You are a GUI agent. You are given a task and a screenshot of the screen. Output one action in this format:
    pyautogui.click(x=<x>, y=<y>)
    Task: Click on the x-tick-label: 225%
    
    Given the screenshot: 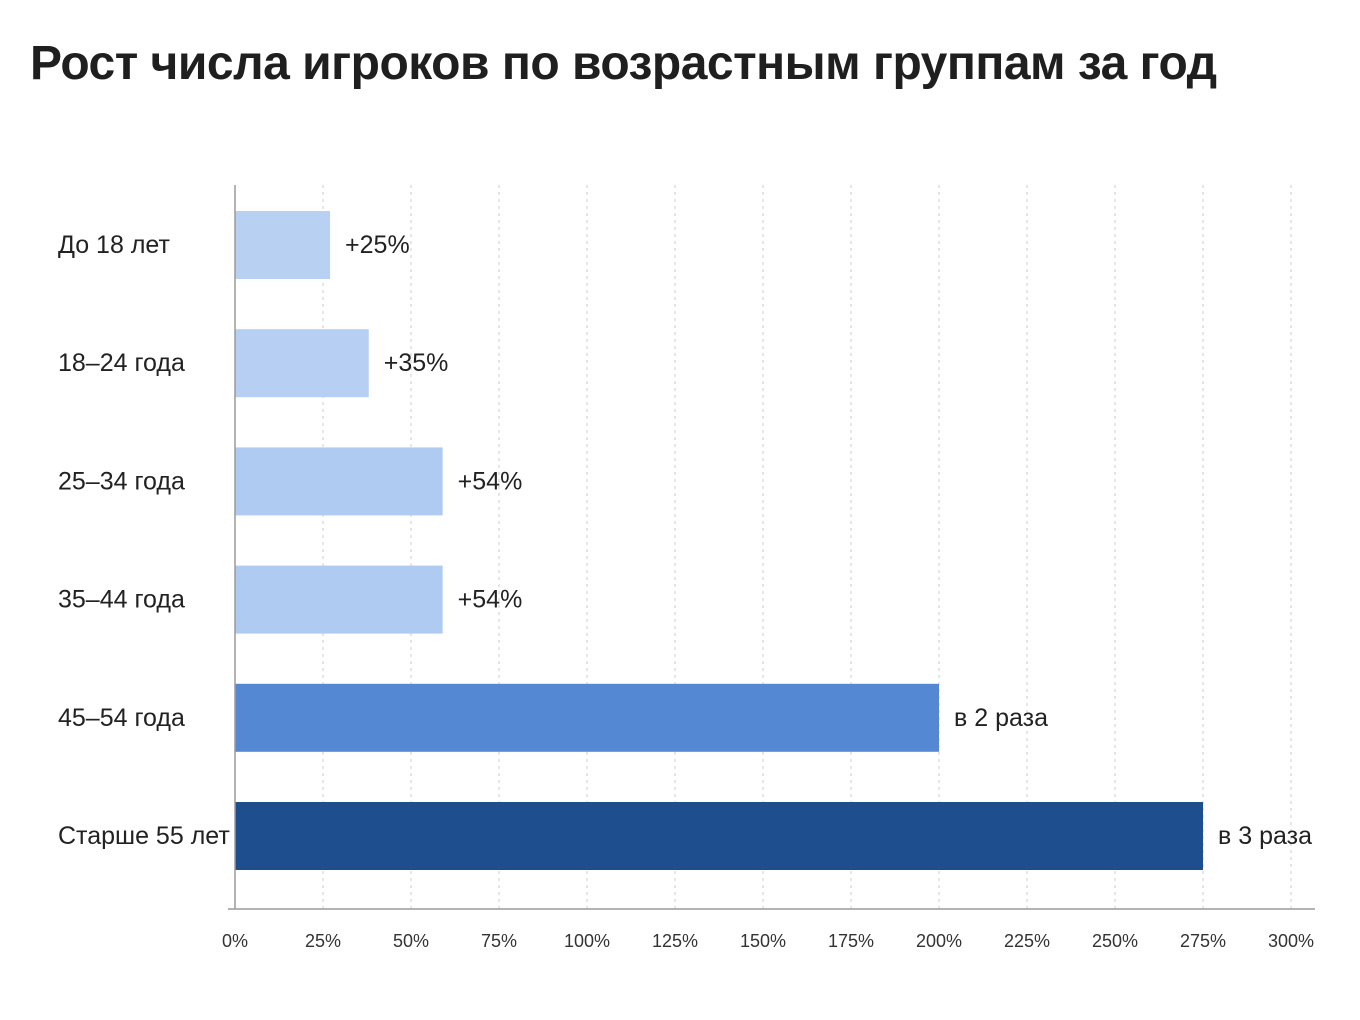 What is the action you would take?
    pyautogui.click(x=1027, y=941)
    